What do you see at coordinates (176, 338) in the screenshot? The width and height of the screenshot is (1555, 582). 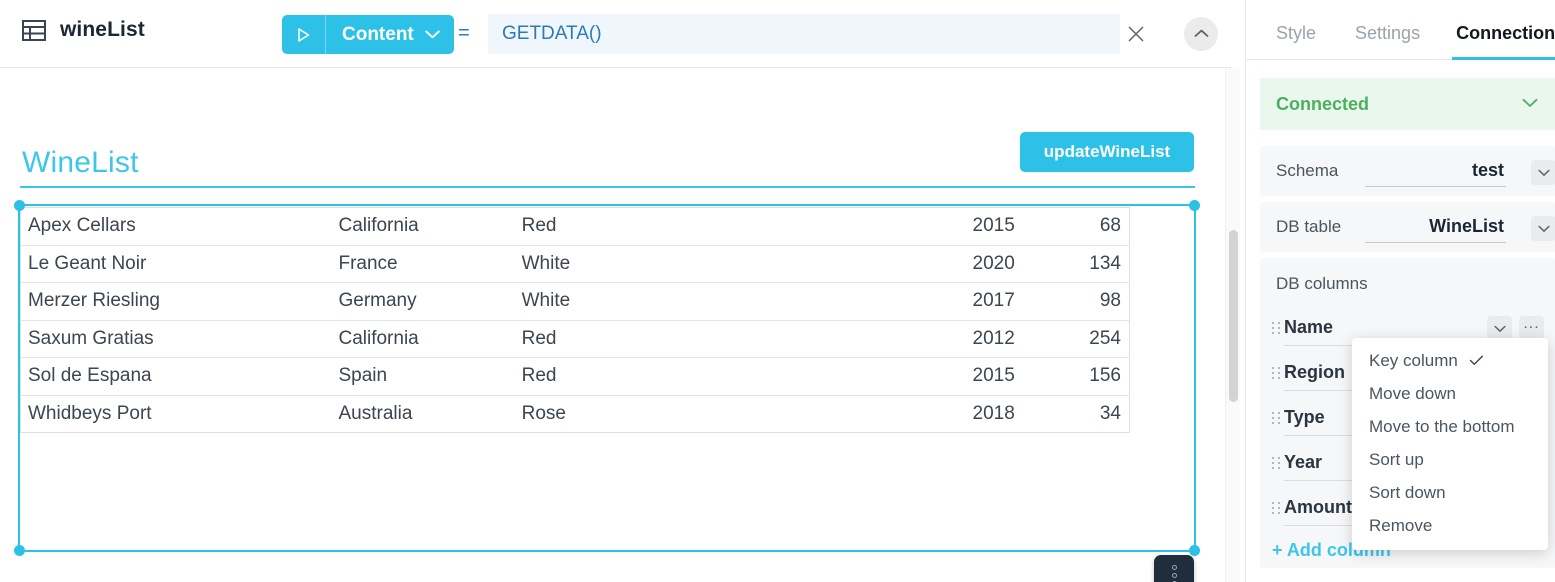 I see `cell-name: Saxum Gratias` at bounding box center [176, 338].